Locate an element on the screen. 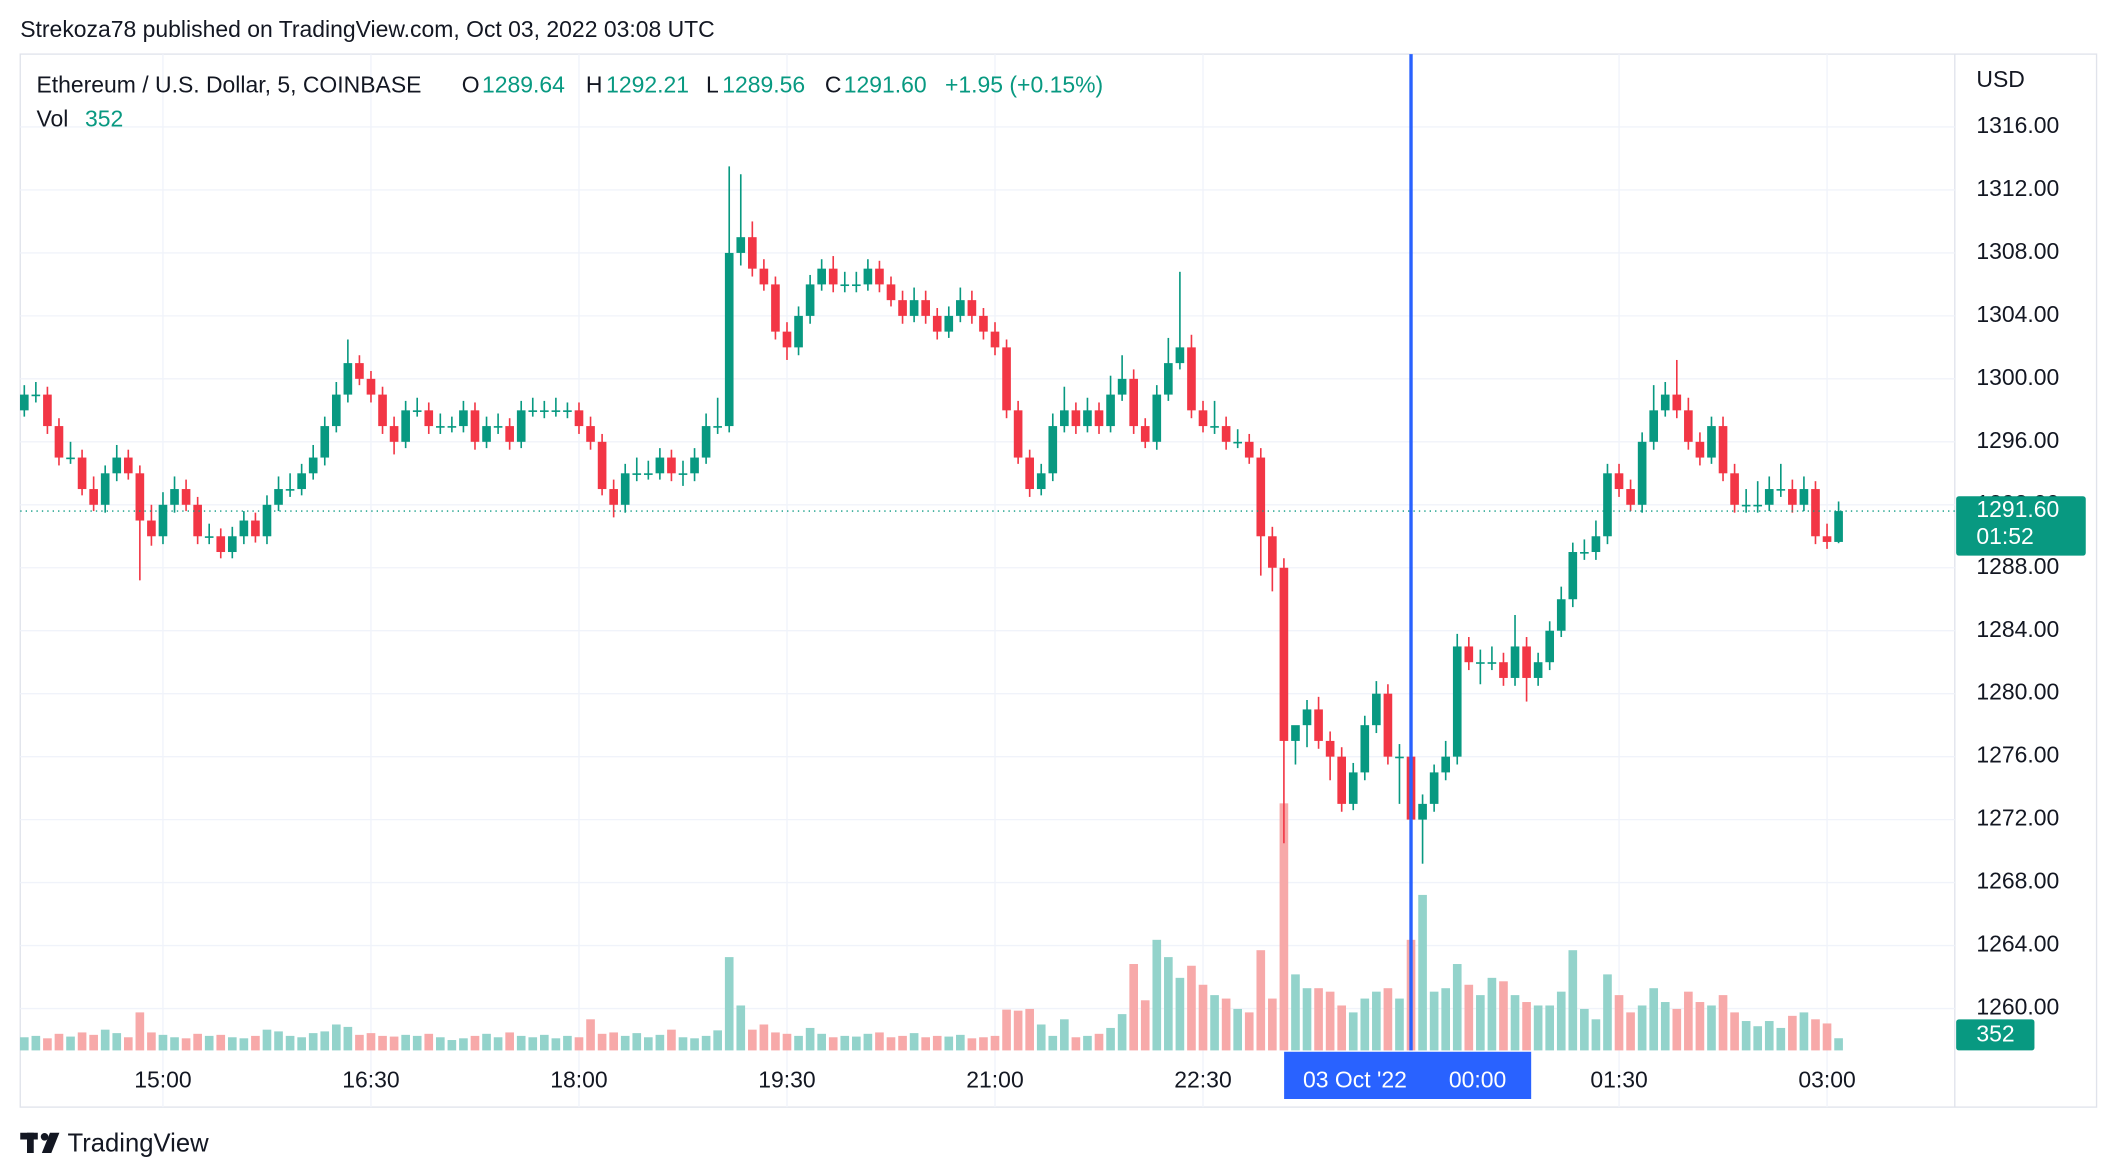 This screenshot has height=1172, width=2106. y-tick-label: 1276.00 is located at coordinates (2017, 755).